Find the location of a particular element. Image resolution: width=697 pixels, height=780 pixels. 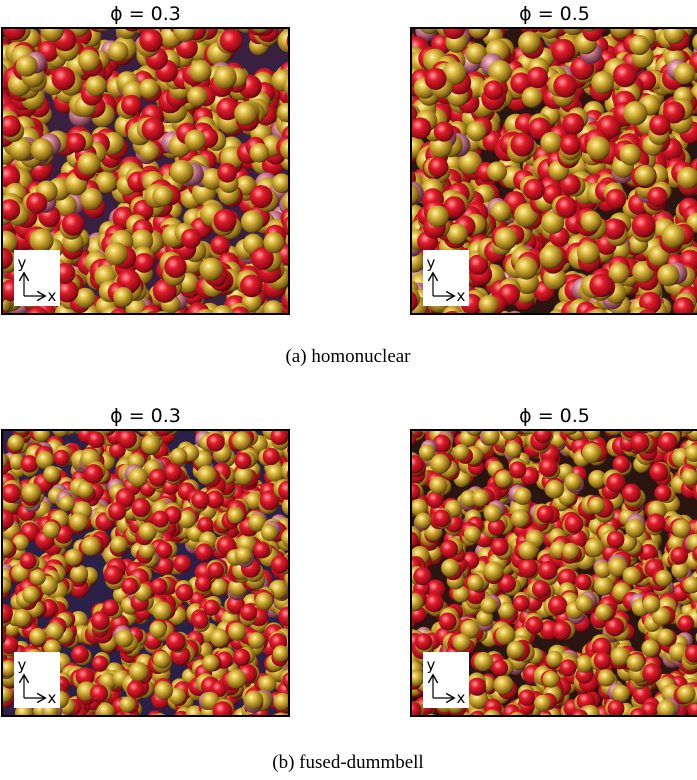

caption: (a) homonuclear is located at coordinates (348, 356).